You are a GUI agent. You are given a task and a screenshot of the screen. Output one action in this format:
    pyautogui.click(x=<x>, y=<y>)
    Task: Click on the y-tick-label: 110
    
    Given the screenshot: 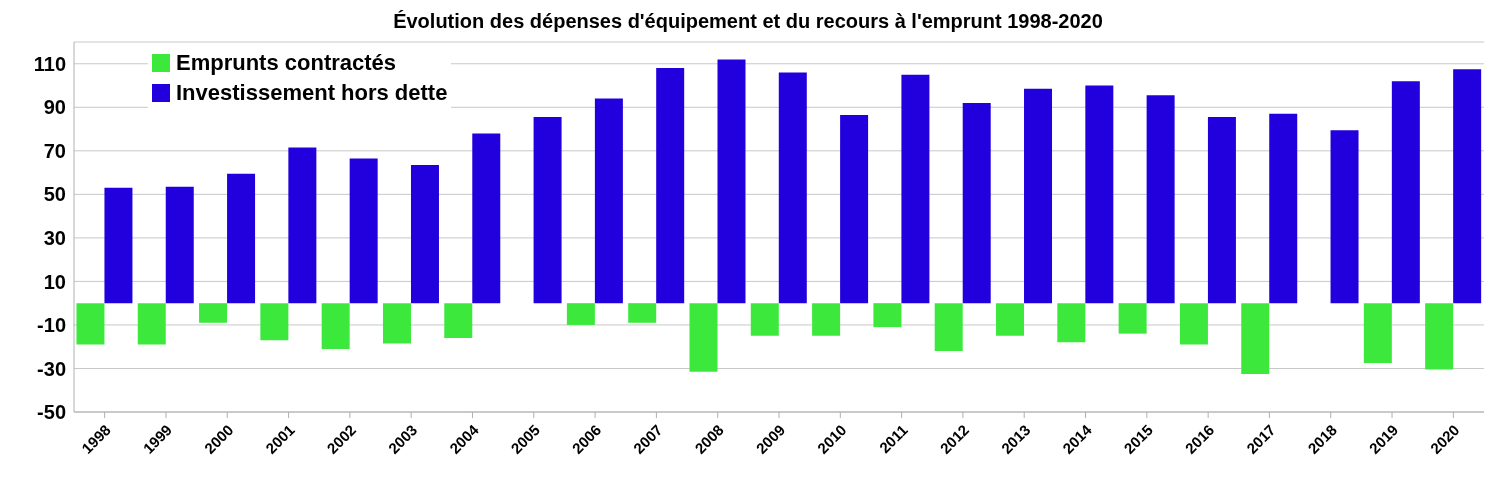 What is the action you would take?
    pyautogui.click(x=49, y=63)
    